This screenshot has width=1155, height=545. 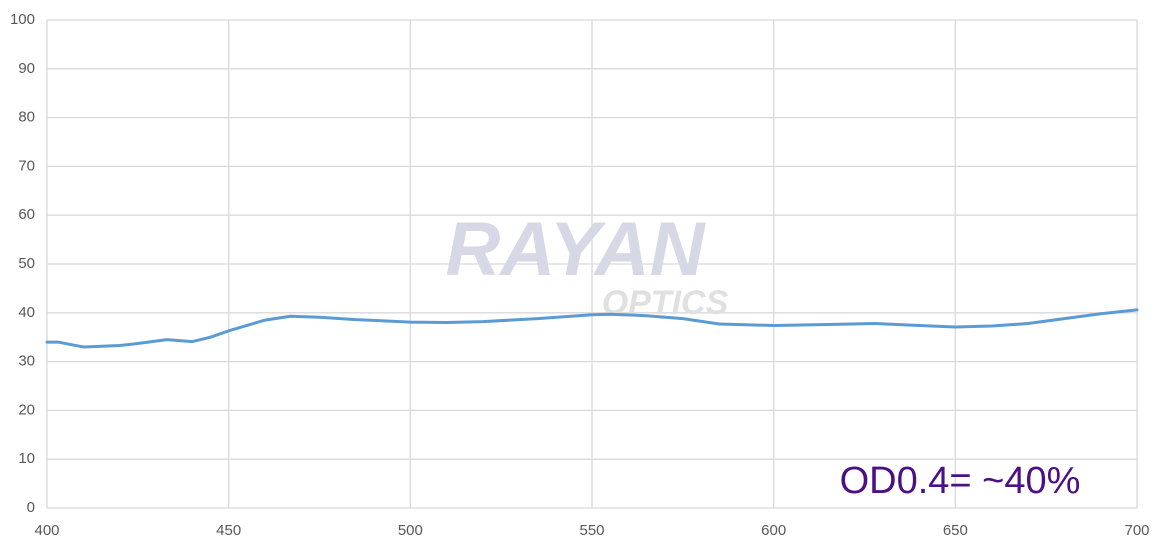 What do you see at coordinates (26, 263) in the screenshot?
I see `y-tick-label: 50` at bounding box center [26, 263].